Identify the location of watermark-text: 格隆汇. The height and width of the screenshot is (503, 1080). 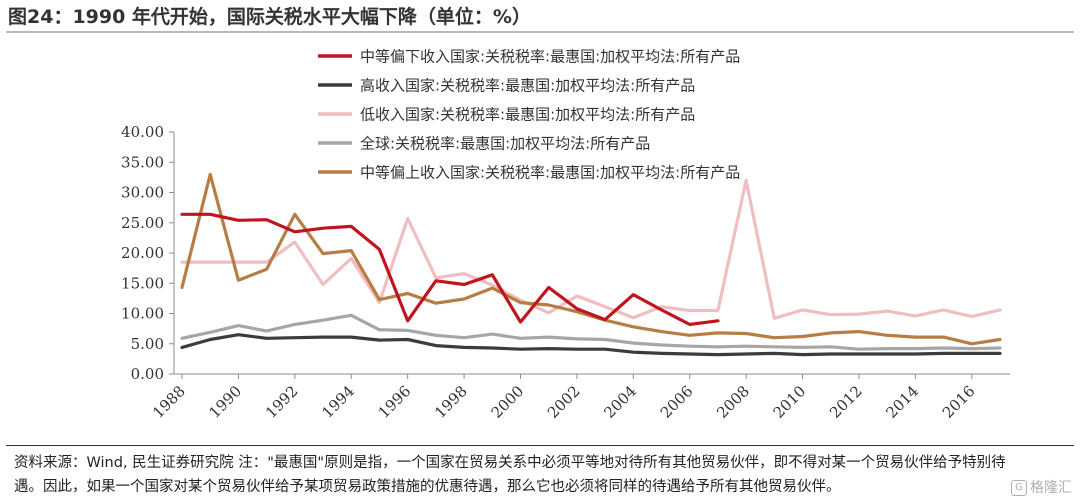
(1051, 488).